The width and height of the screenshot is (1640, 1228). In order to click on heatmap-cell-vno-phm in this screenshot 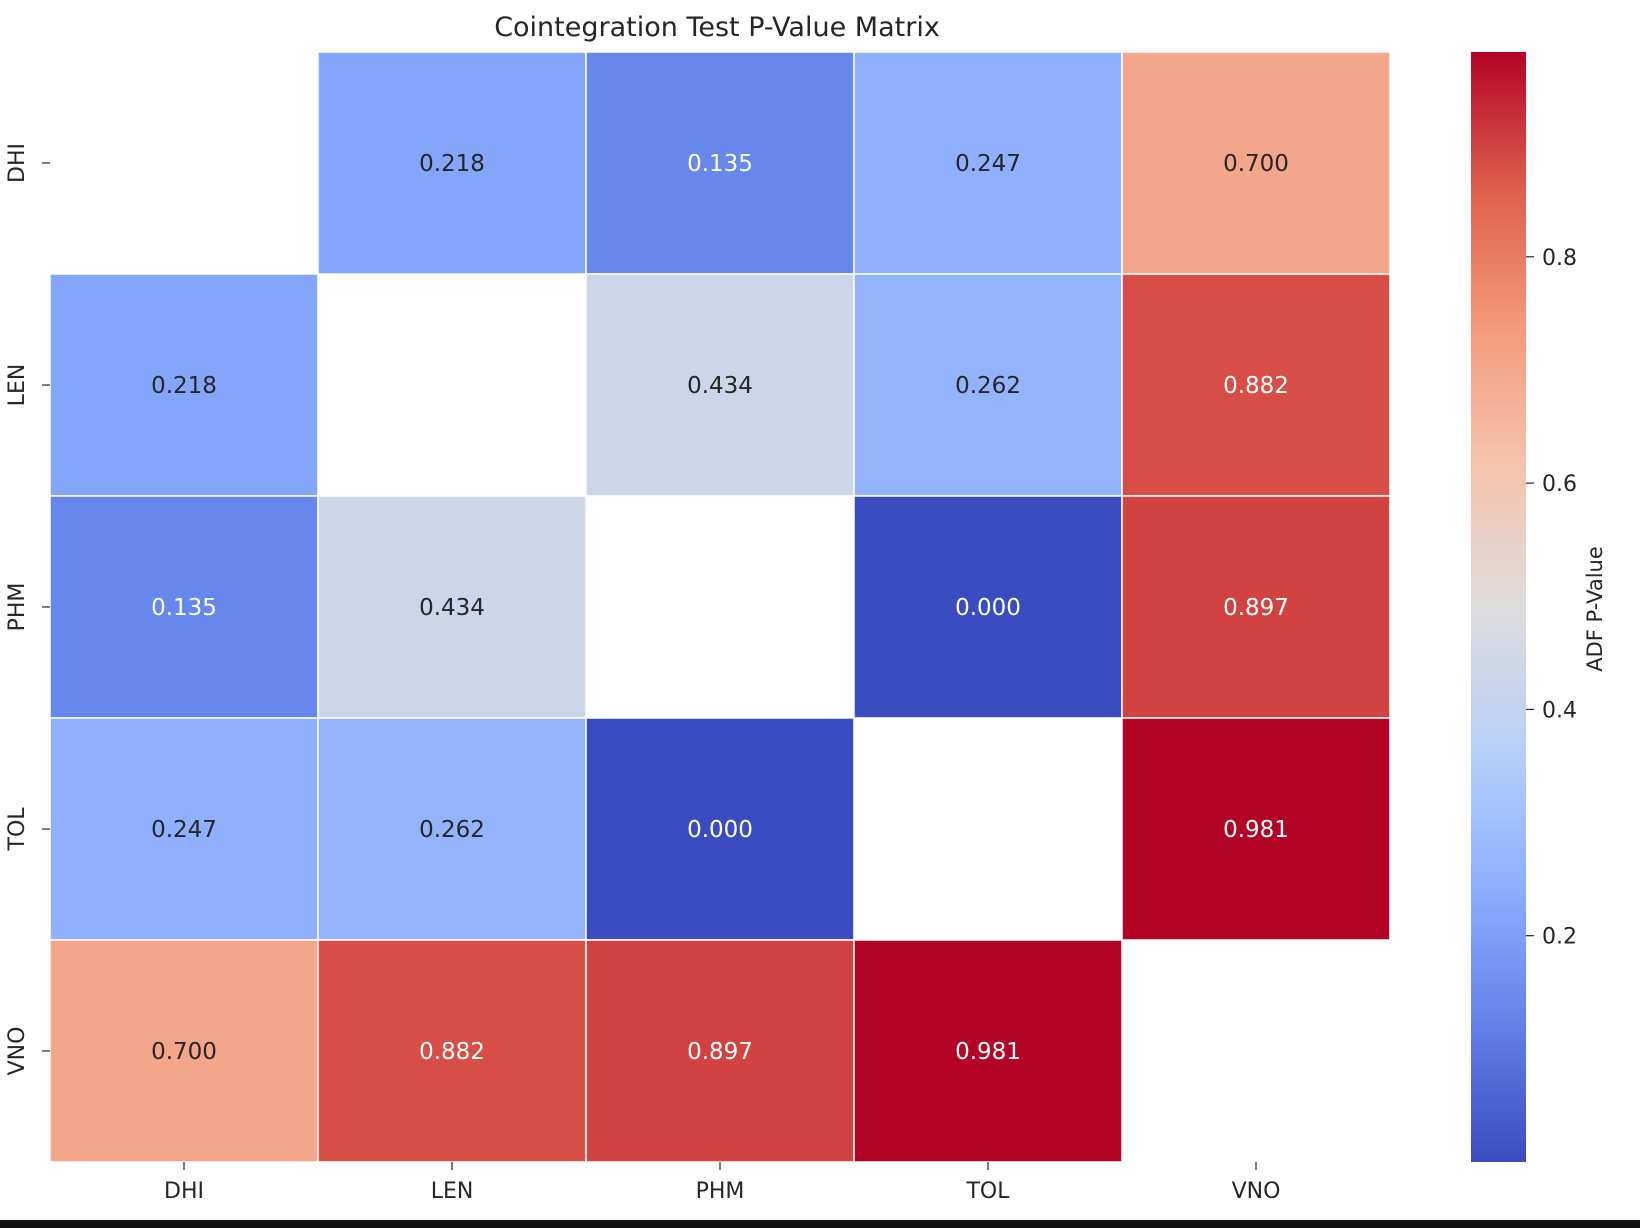, I will do `click(720, 1051)`.